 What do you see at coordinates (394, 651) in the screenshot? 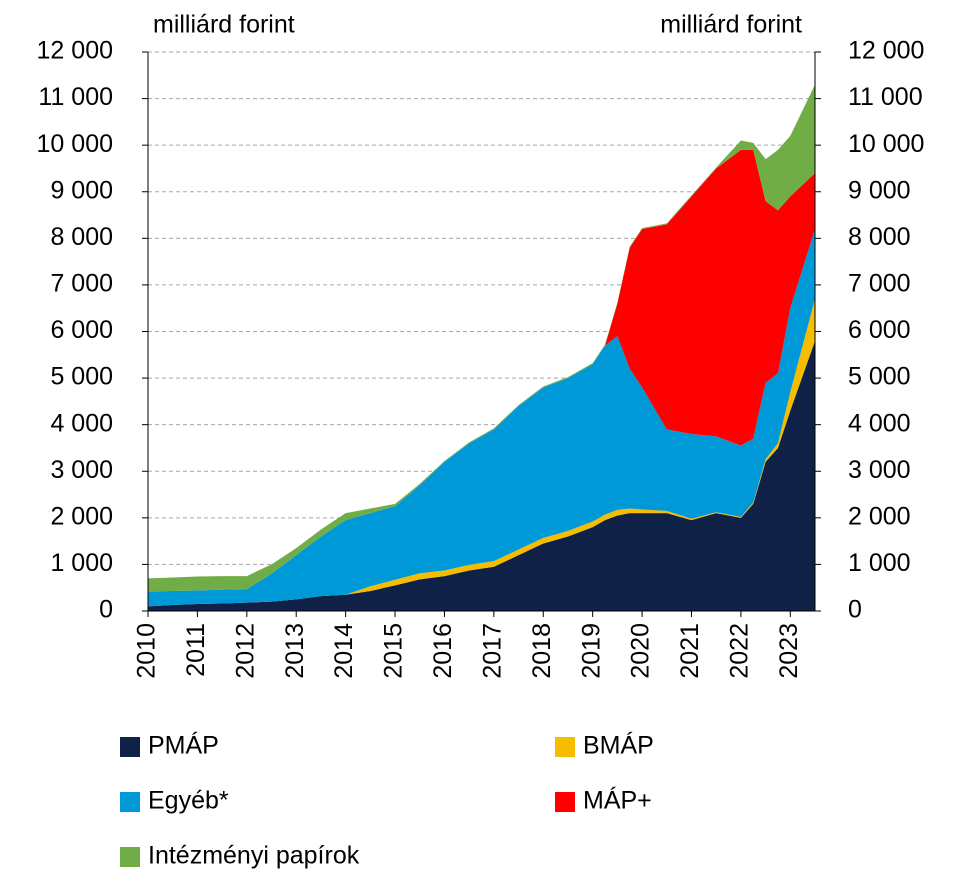
I see `x-tick-label: 2015` at bounding box center [394, 651].